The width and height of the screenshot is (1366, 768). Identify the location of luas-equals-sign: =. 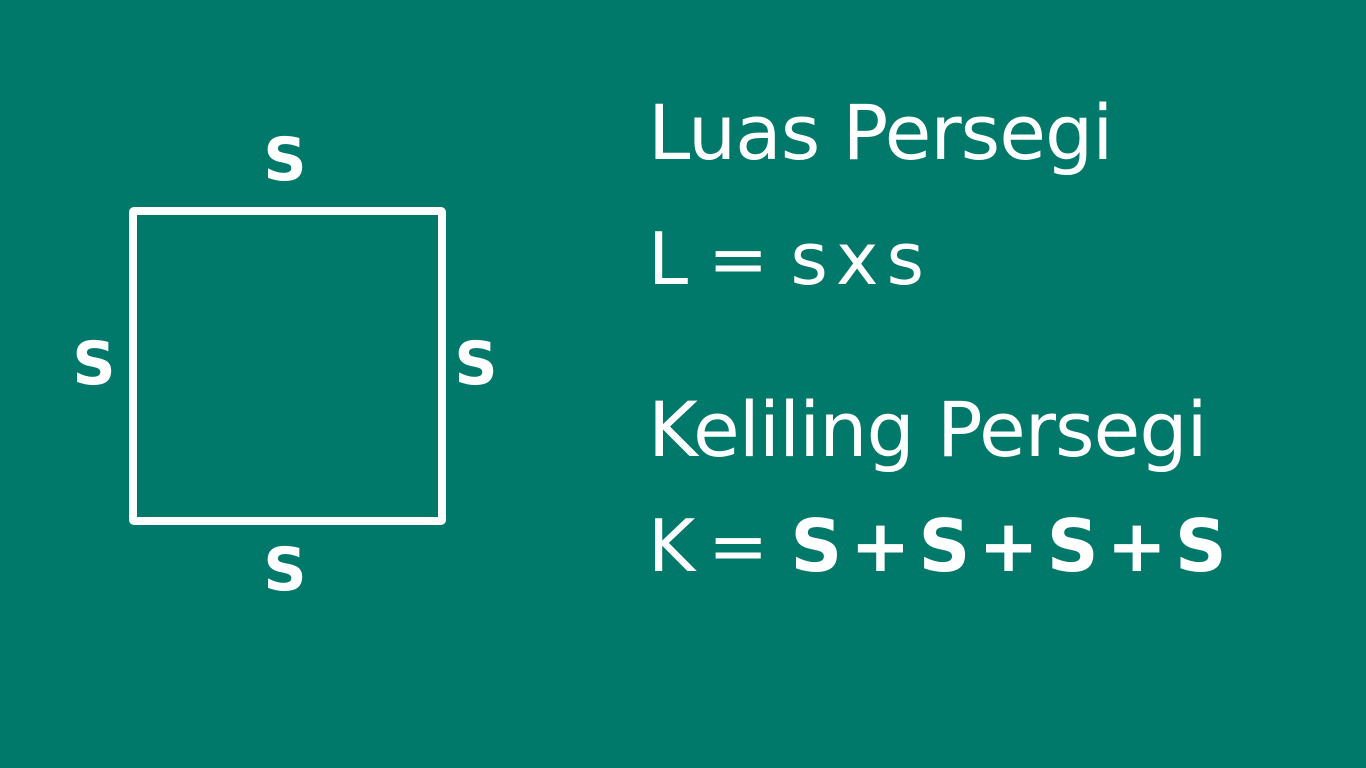
(738, 259).